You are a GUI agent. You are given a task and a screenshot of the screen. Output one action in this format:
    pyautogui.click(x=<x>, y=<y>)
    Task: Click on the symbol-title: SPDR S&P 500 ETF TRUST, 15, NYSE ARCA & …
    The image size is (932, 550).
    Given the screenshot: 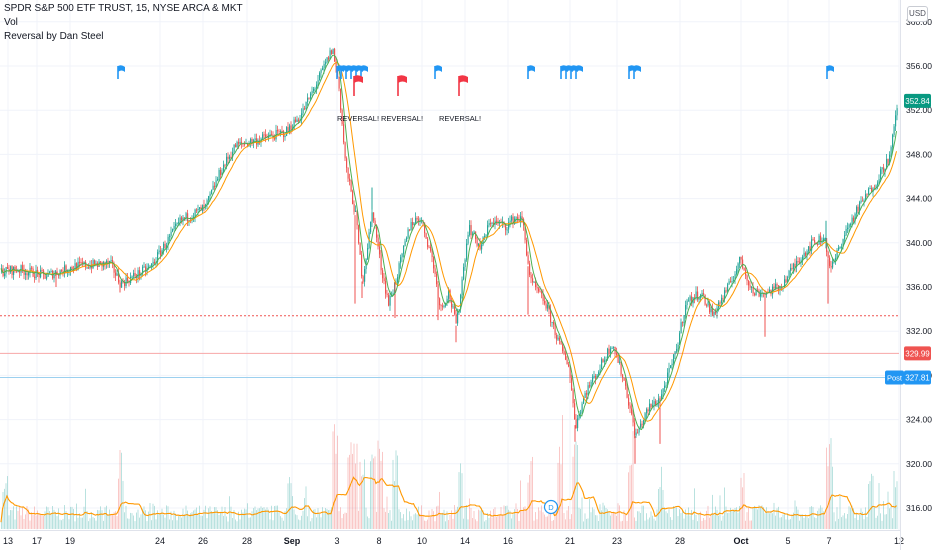 What is the action you would take?
    pyautogui.click(x=123, y=8)
    